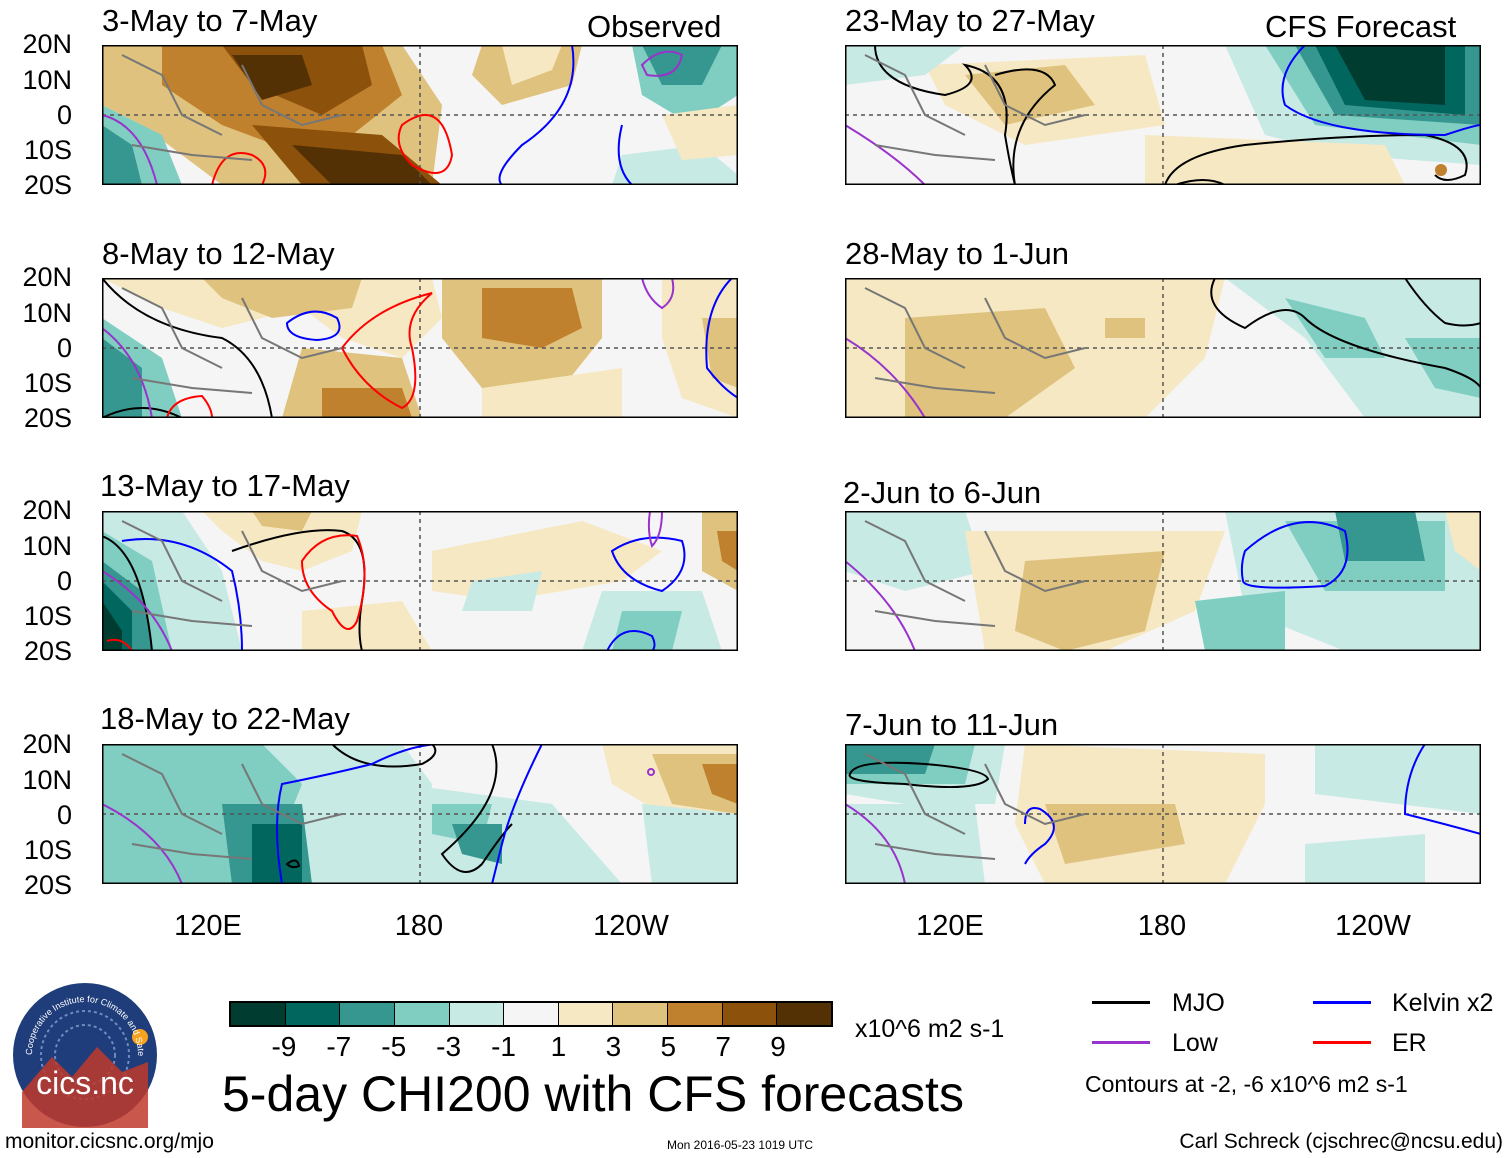 This screenshot has width=1510, height=1158. Describe the element at coordinates (1198, 1003) in the screenshot. I see `legend-mjo-label: MJO` at that location.